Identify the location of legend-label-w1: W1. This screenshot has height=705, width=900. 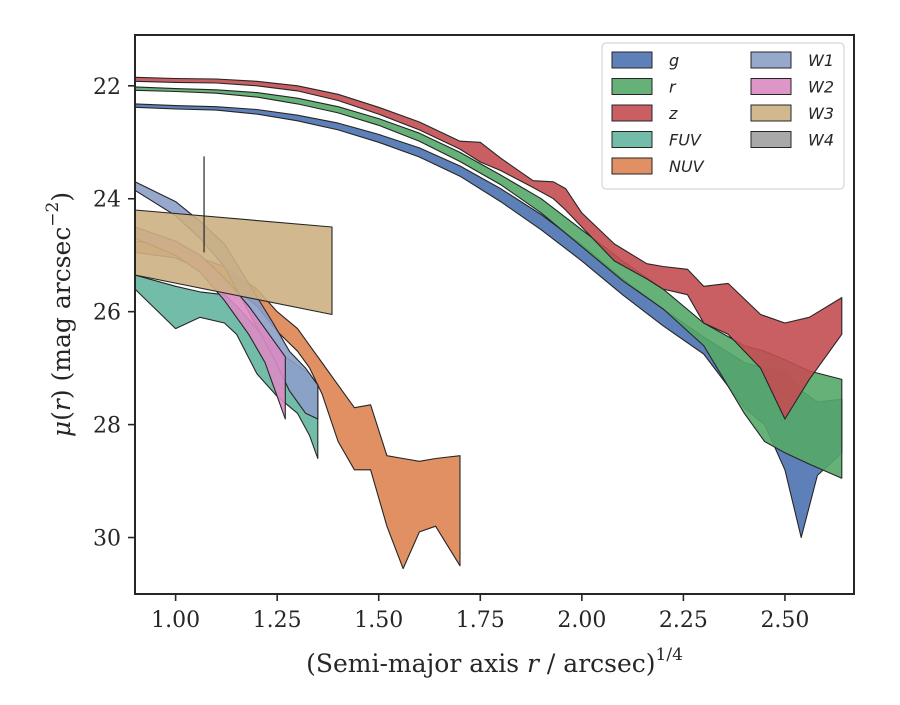
(821, 60).